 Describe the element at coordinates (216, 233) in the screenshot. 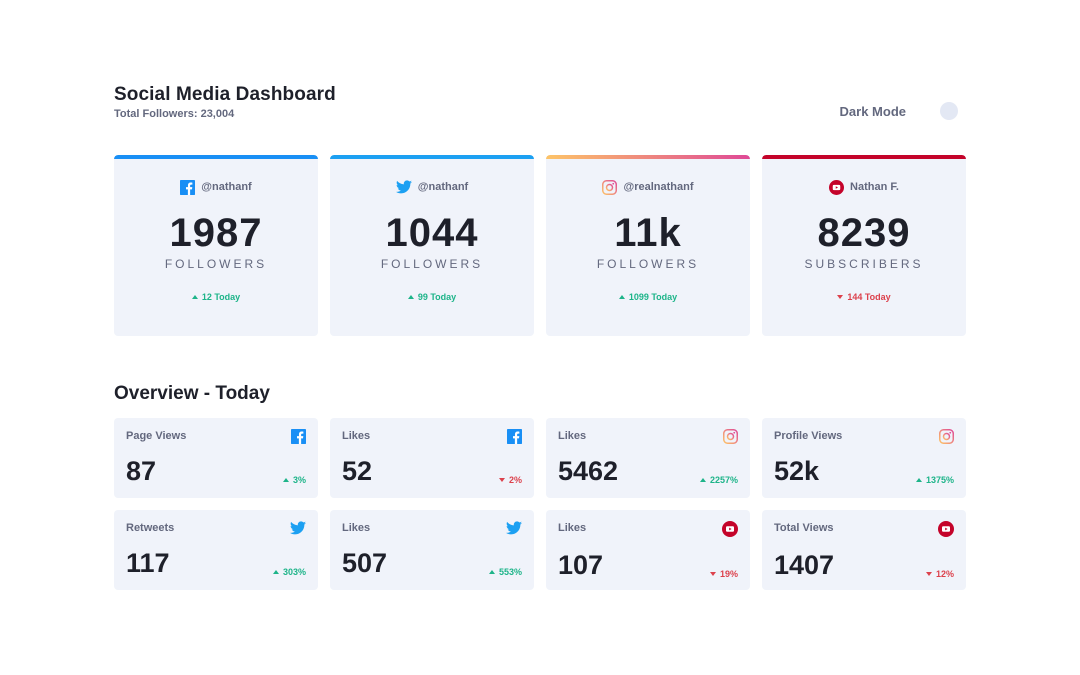

I see `card-count: 1987` at that location.